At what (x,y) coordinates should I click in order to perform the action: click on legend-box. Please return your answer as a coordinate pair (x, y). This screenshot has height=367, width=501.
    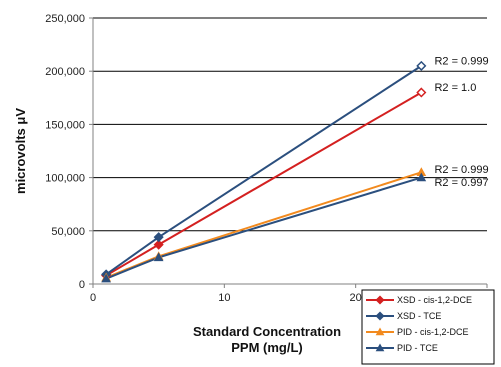
    Looking at the image, I should click on (428, 327).